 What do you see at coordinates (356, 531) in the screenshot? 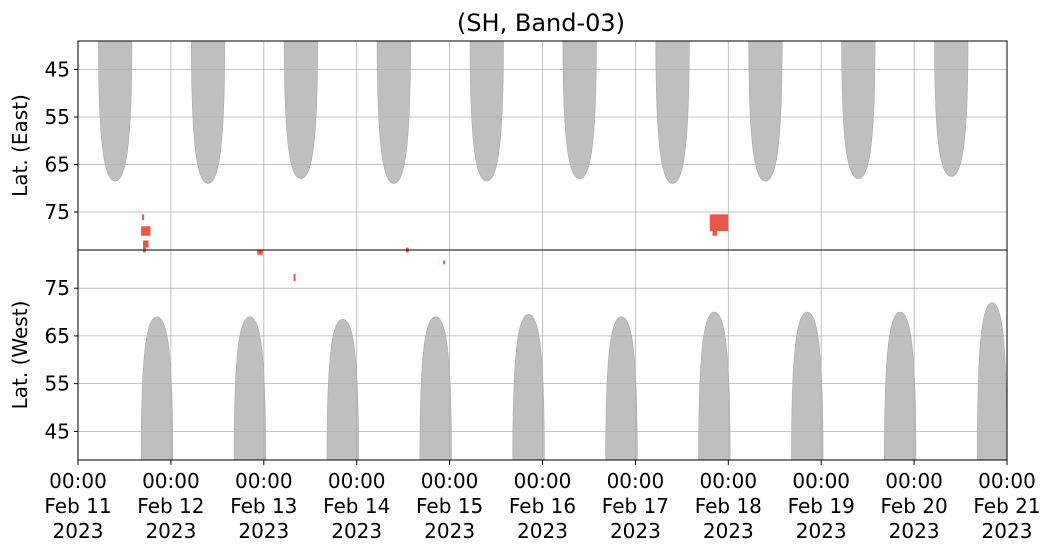
I see `x-tick-label-3-3: 2023` at bounding box center [356, 531].